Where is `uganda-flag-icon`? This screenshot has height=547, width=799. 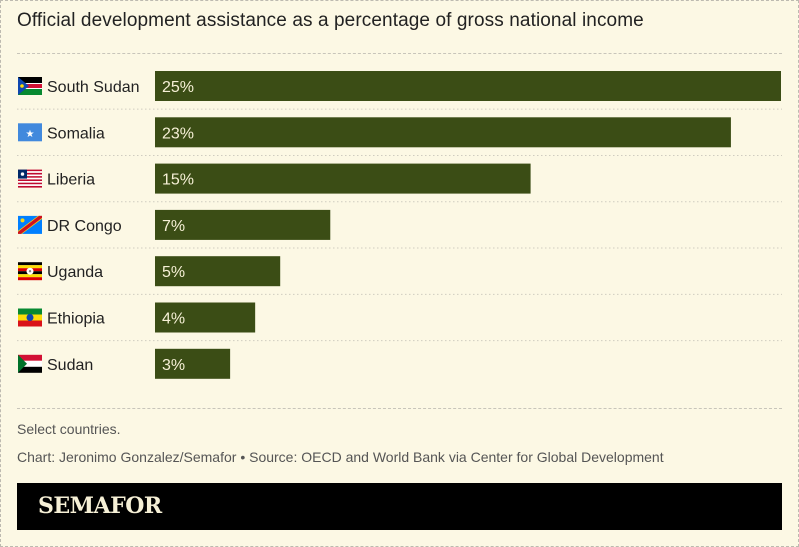 uganda-flag-icon is located at coordinates (30, 271).